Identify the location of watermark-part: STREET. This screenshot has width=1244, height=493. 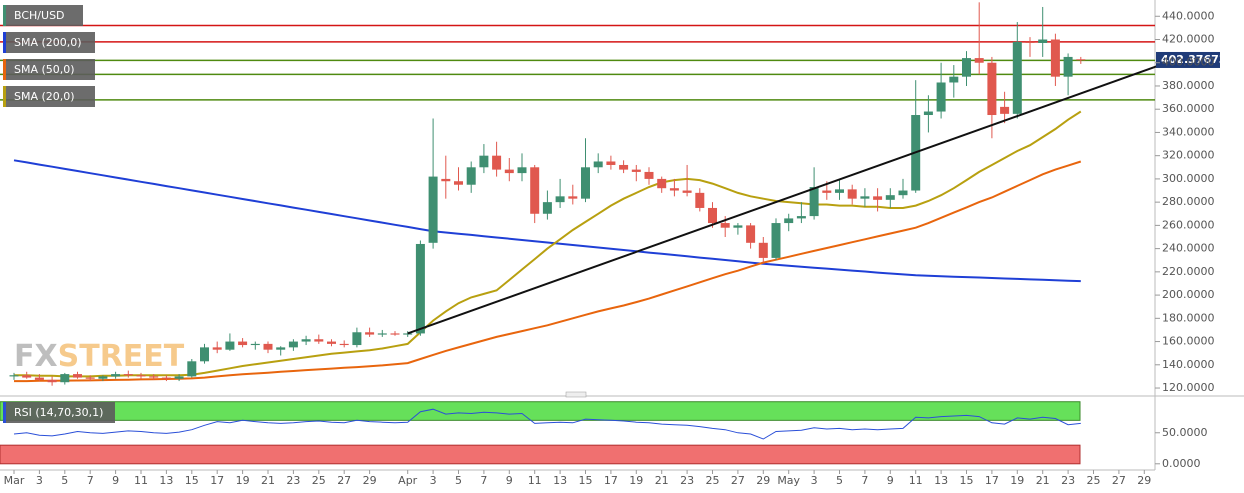
(121, 356).